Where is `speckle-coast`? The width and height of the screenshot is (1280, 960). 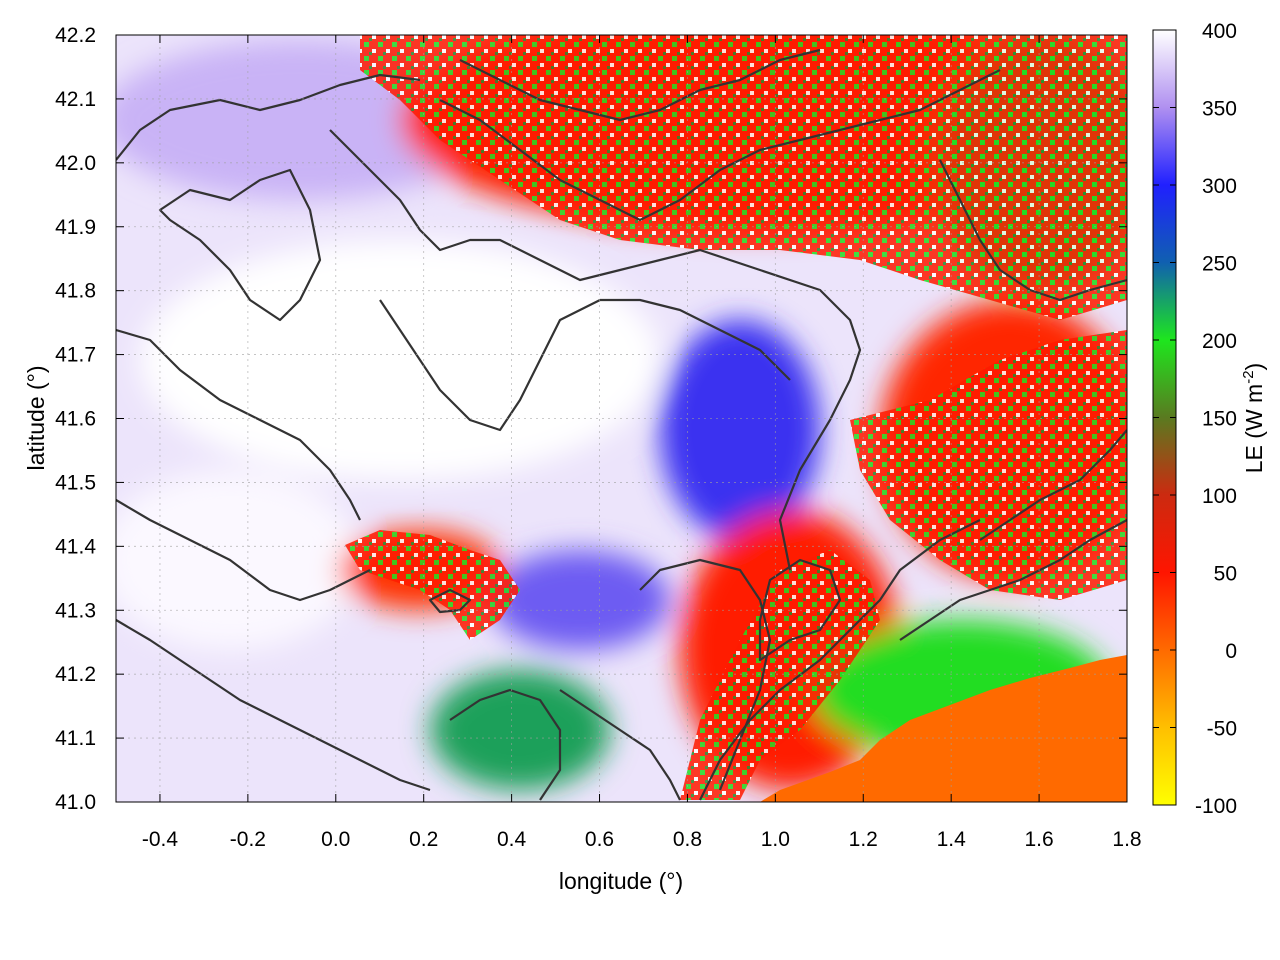 speckle-coast is located at coordinates (780, 675).